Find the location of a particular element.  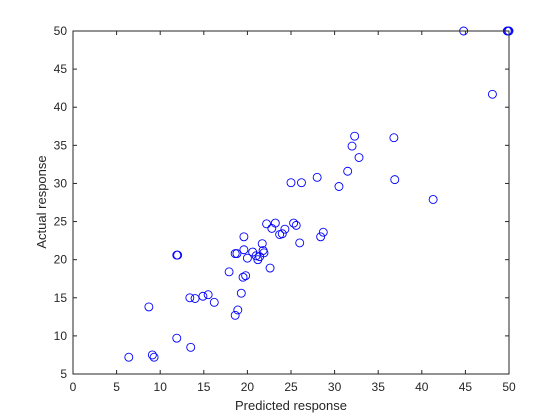

x-tick-label: 15 is located at coordinates (204, 387).